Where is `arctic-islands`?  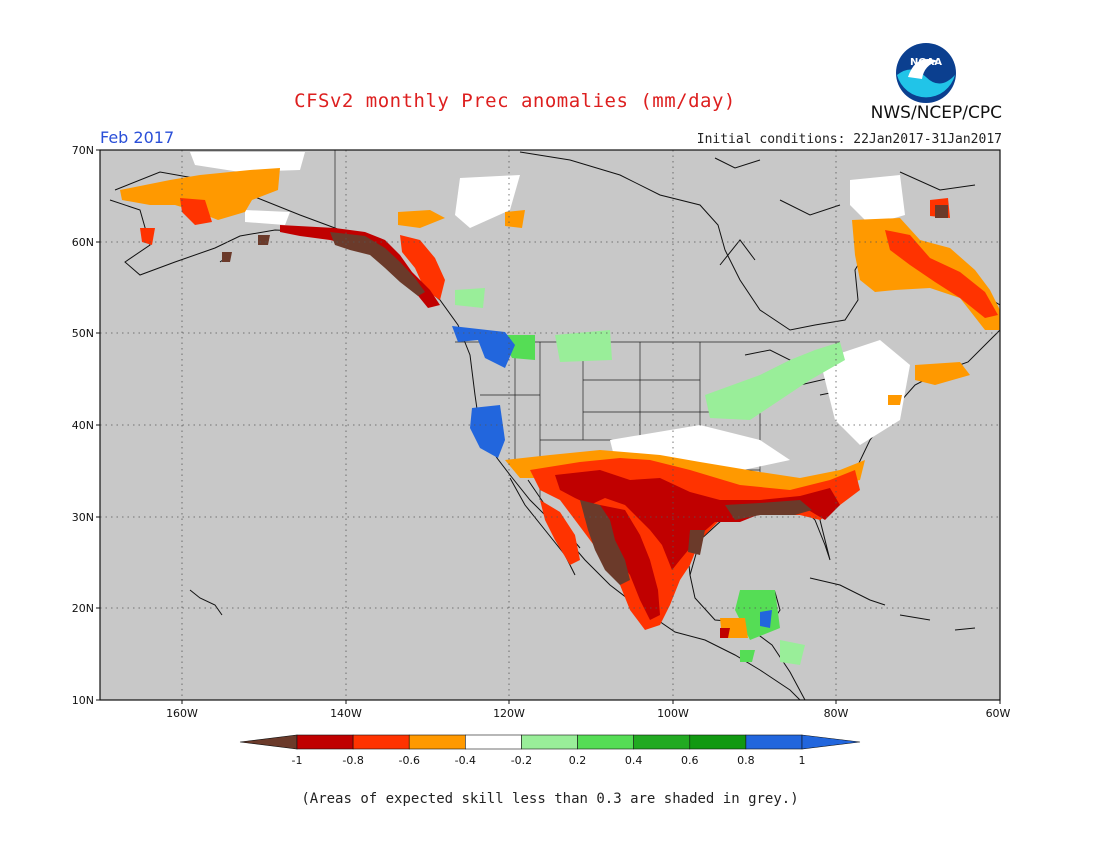
arctic-islands is located at coordinates (845, 211).